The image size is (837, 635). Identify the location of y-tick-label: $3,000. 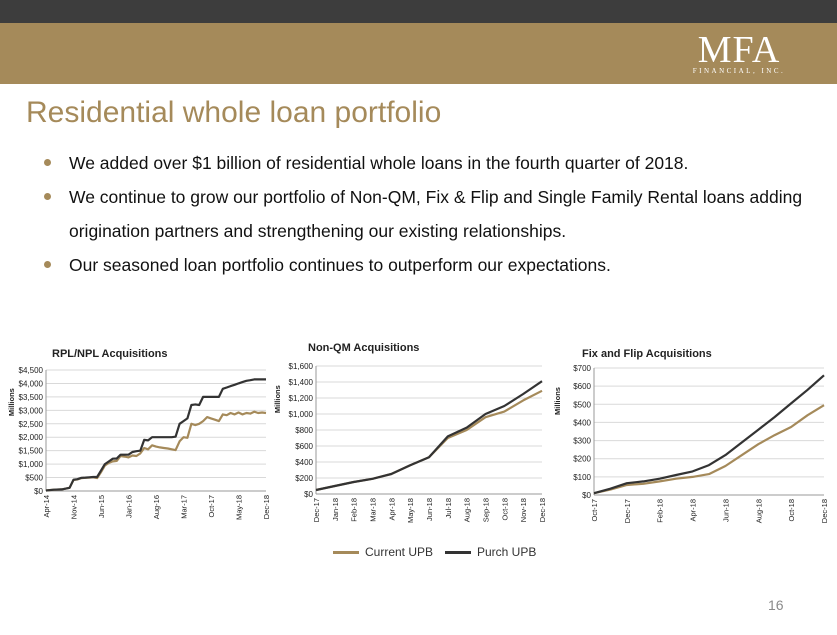
(31, 410).